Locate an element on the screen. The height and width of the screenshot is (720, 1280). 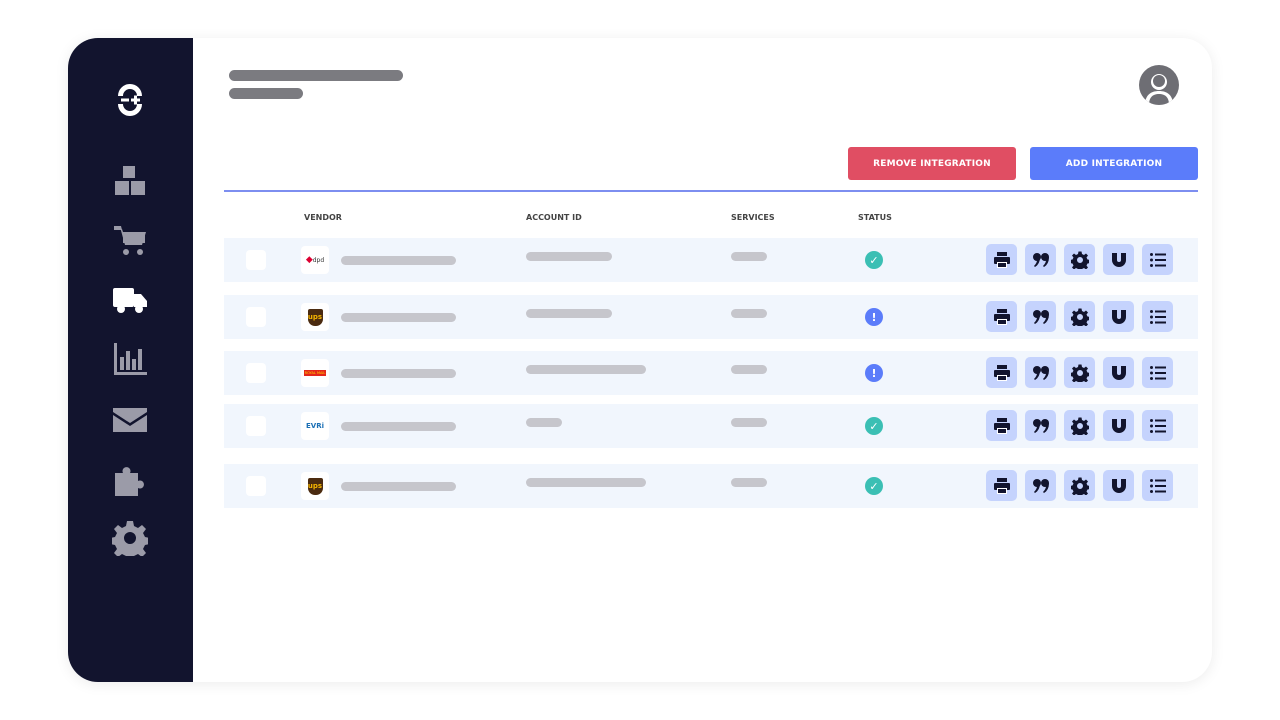
sidebar-item-shipping is located at coordinates (130, 300).